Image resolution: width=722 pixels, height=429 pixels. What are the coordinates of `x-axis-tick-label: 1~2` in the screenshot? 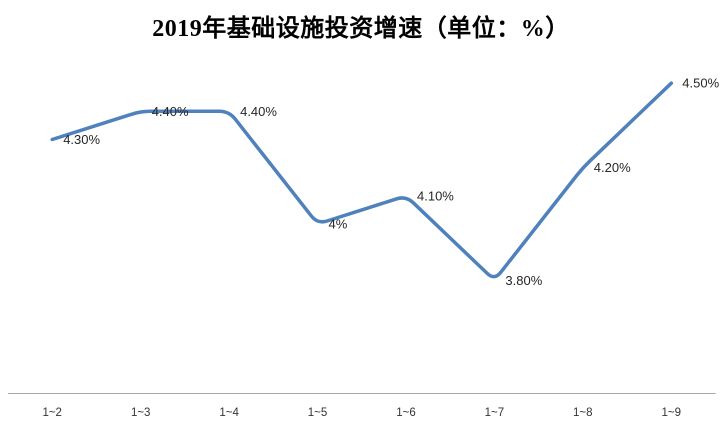 It's located at (52, 413).